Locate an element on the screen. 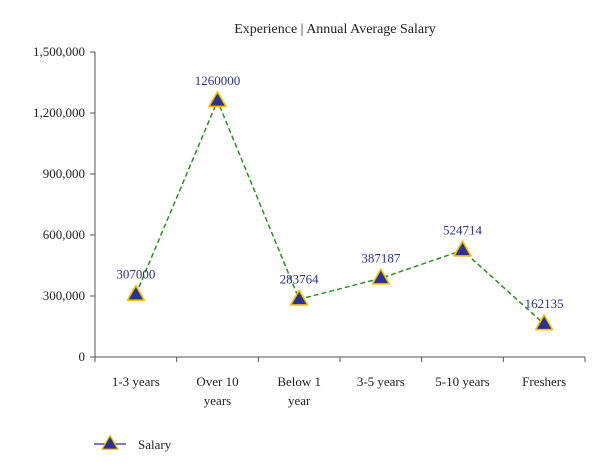  x-tick-label: Freshers is located at coordinates (544, 381).